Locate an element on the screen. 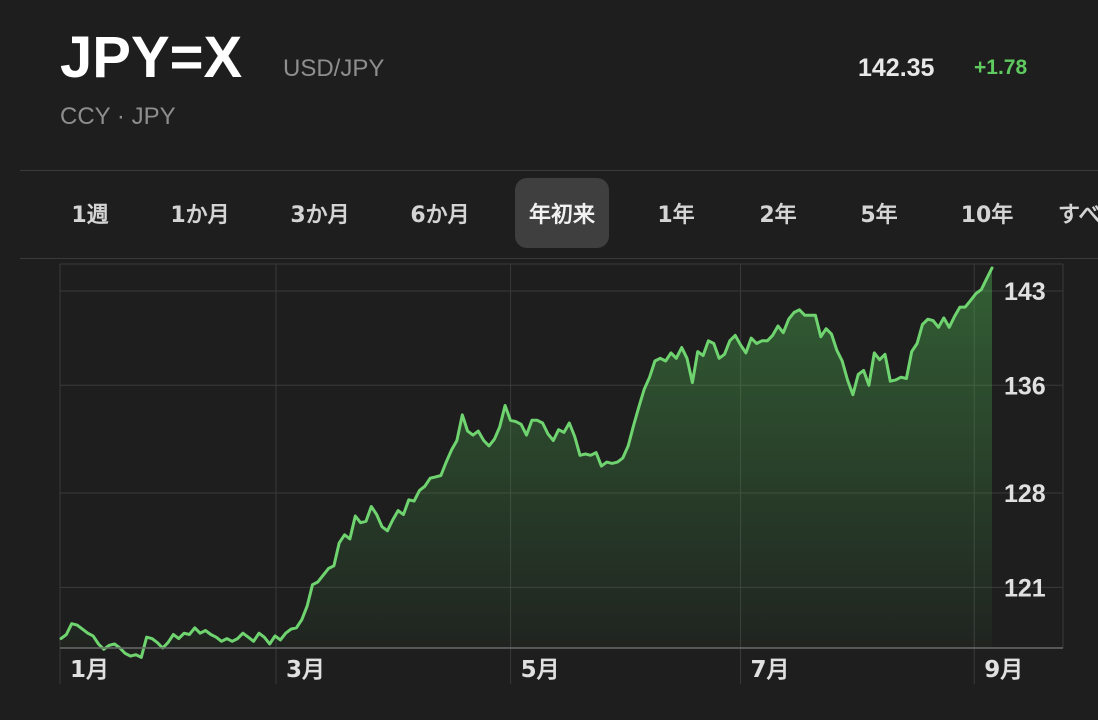 The width and height of the screenshot is (1098, 720). y-tick-label: 121 is located at coordinates (1025, 588).